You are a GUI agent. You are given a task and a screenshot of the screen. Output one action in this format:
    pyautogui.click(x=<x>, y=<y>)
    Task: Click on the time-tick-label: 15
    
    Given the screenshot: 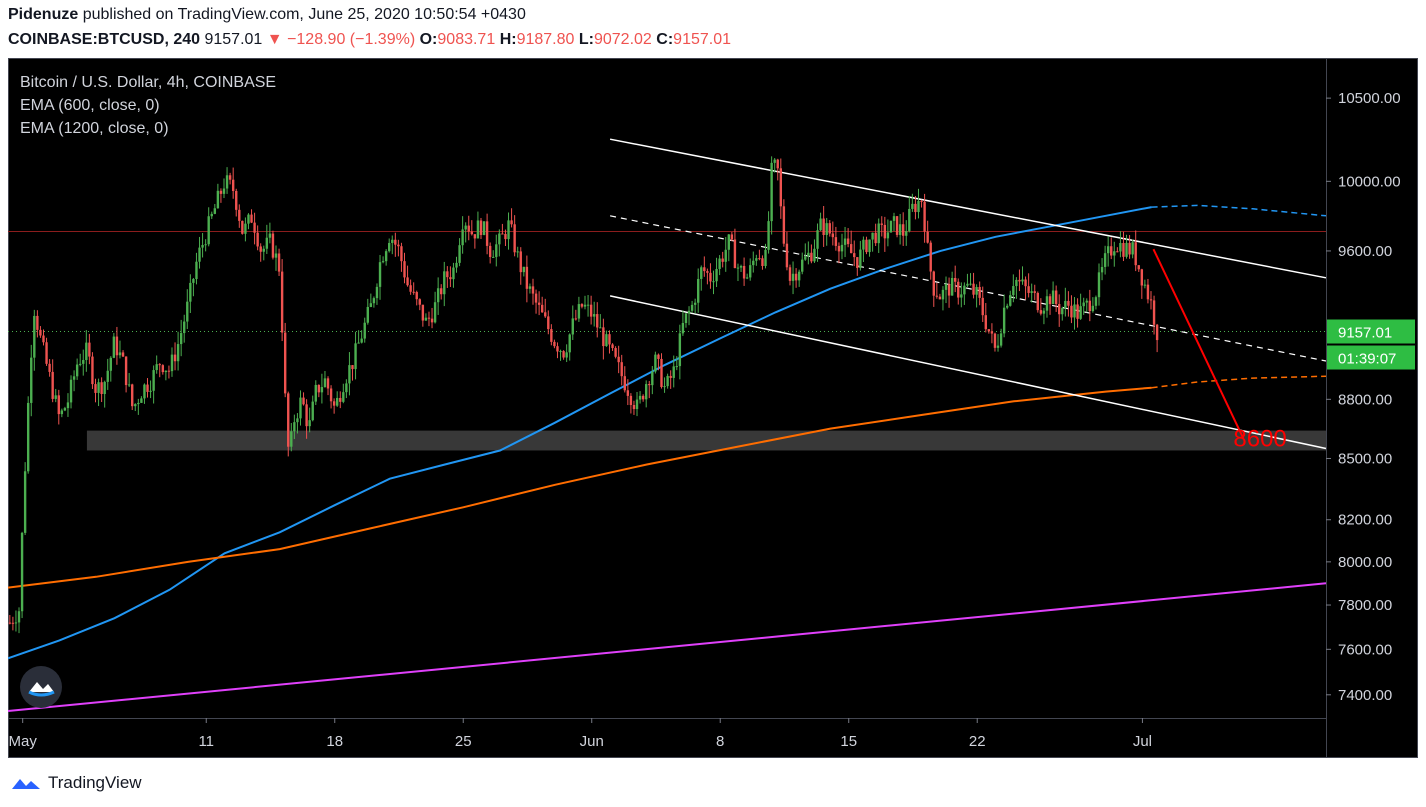 What is the action you would take?
    pyautogui.click(x=848, y=741)
    